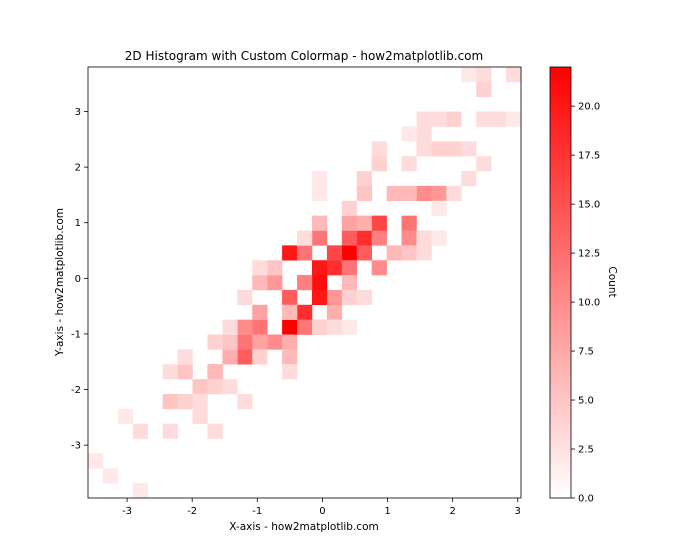  What do you see at coordinates (78, 223) in the screenshot?
I see `y-tick-label: 1` at bounding box center [78, 223].